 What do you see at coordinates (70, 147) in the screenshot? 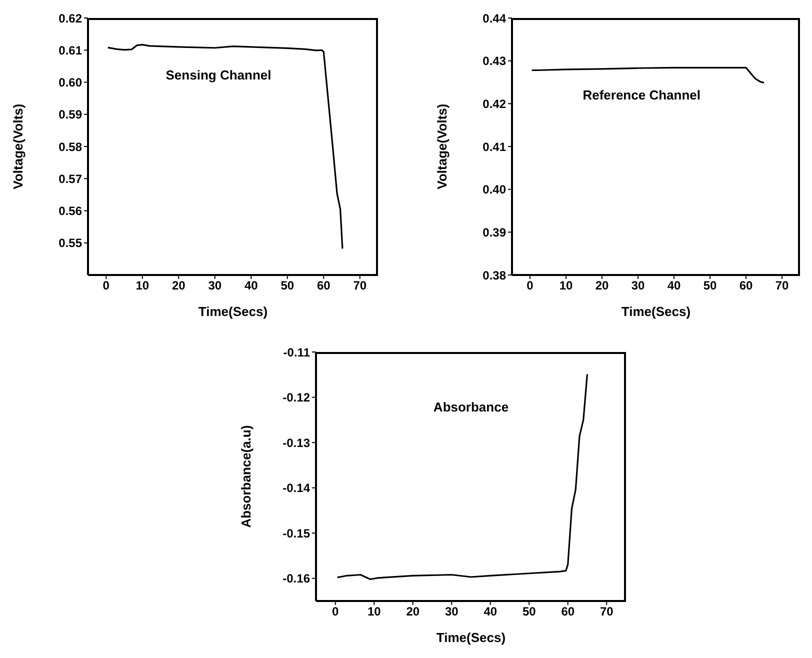
I see `y-tick-label: 0.58` at bounding box center [70, 147].